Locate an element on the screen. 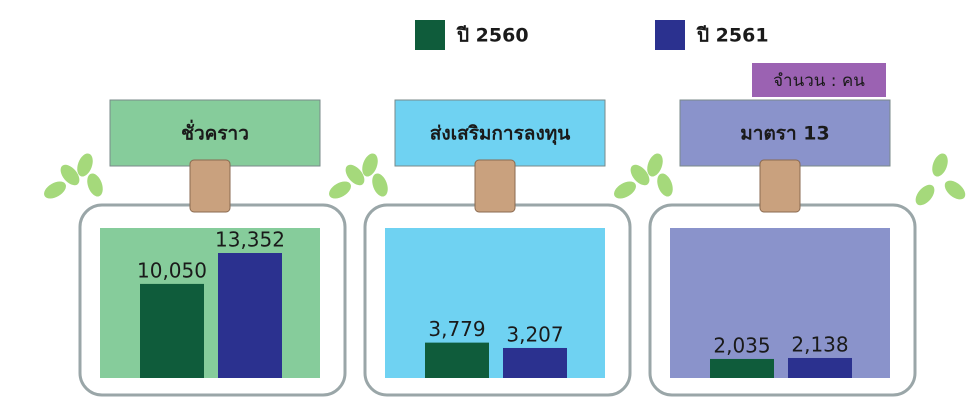 This screenshot has height=400, width=974. legend-label: ปี 2560 is located at coordinates (492, 36).